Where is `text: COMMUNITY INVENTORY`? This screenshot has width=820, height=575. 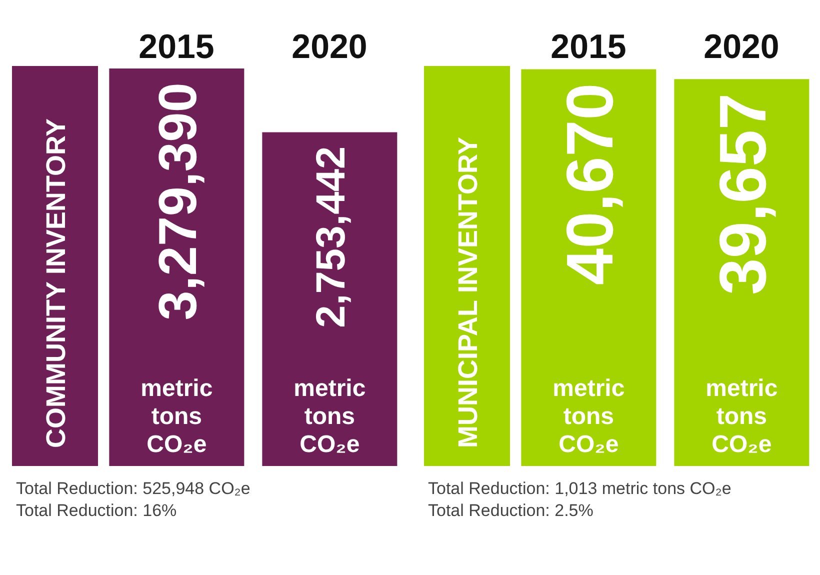 text: COMMUNITY INVENTORY is located at coordinates (56, 283).